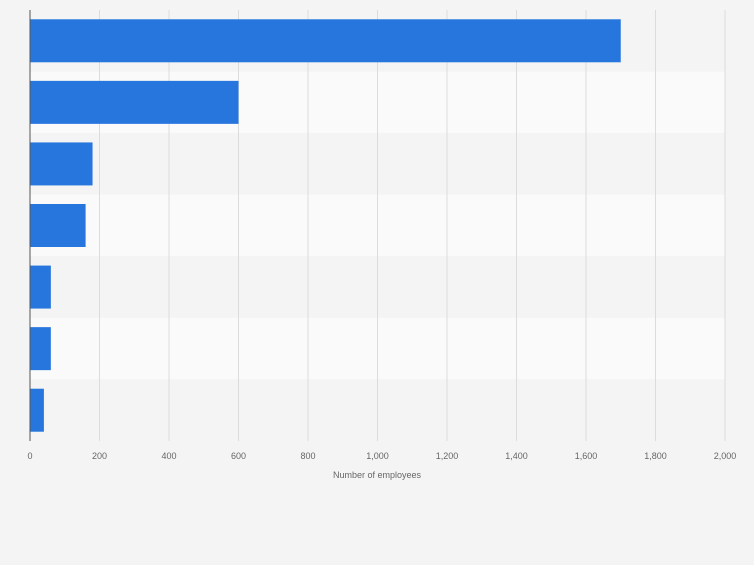  What do you see at coordinates (377, 475) in the screenshot?
I see `x-axis-title: Number of employees` at bounding box center [377, 475].